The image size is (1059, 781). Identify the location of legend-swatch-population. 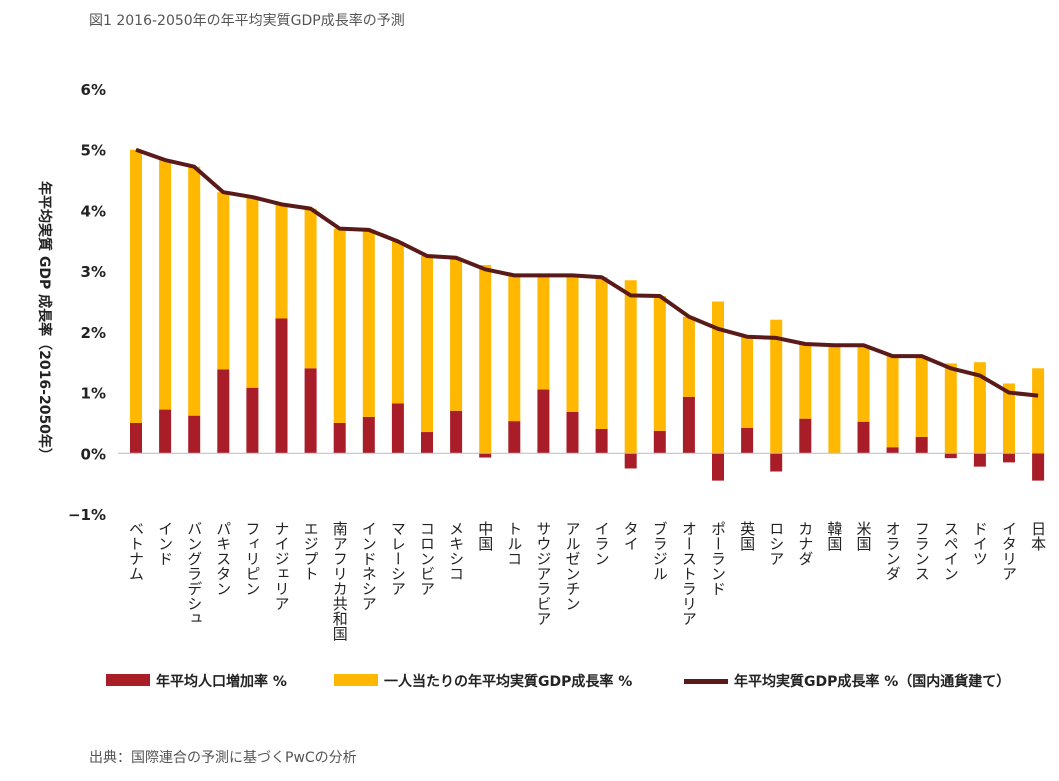
(128, 680).